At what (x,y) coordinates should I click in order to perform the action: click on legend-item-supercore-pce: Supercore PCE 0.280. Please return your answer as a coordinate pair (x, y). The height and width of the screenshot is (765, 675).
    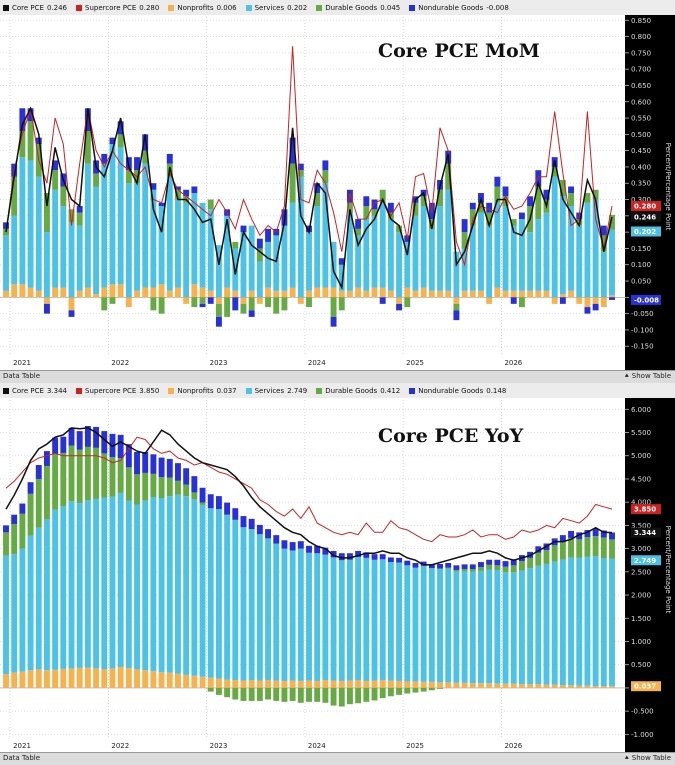
    Looking at the image, I should click on (117, 8).